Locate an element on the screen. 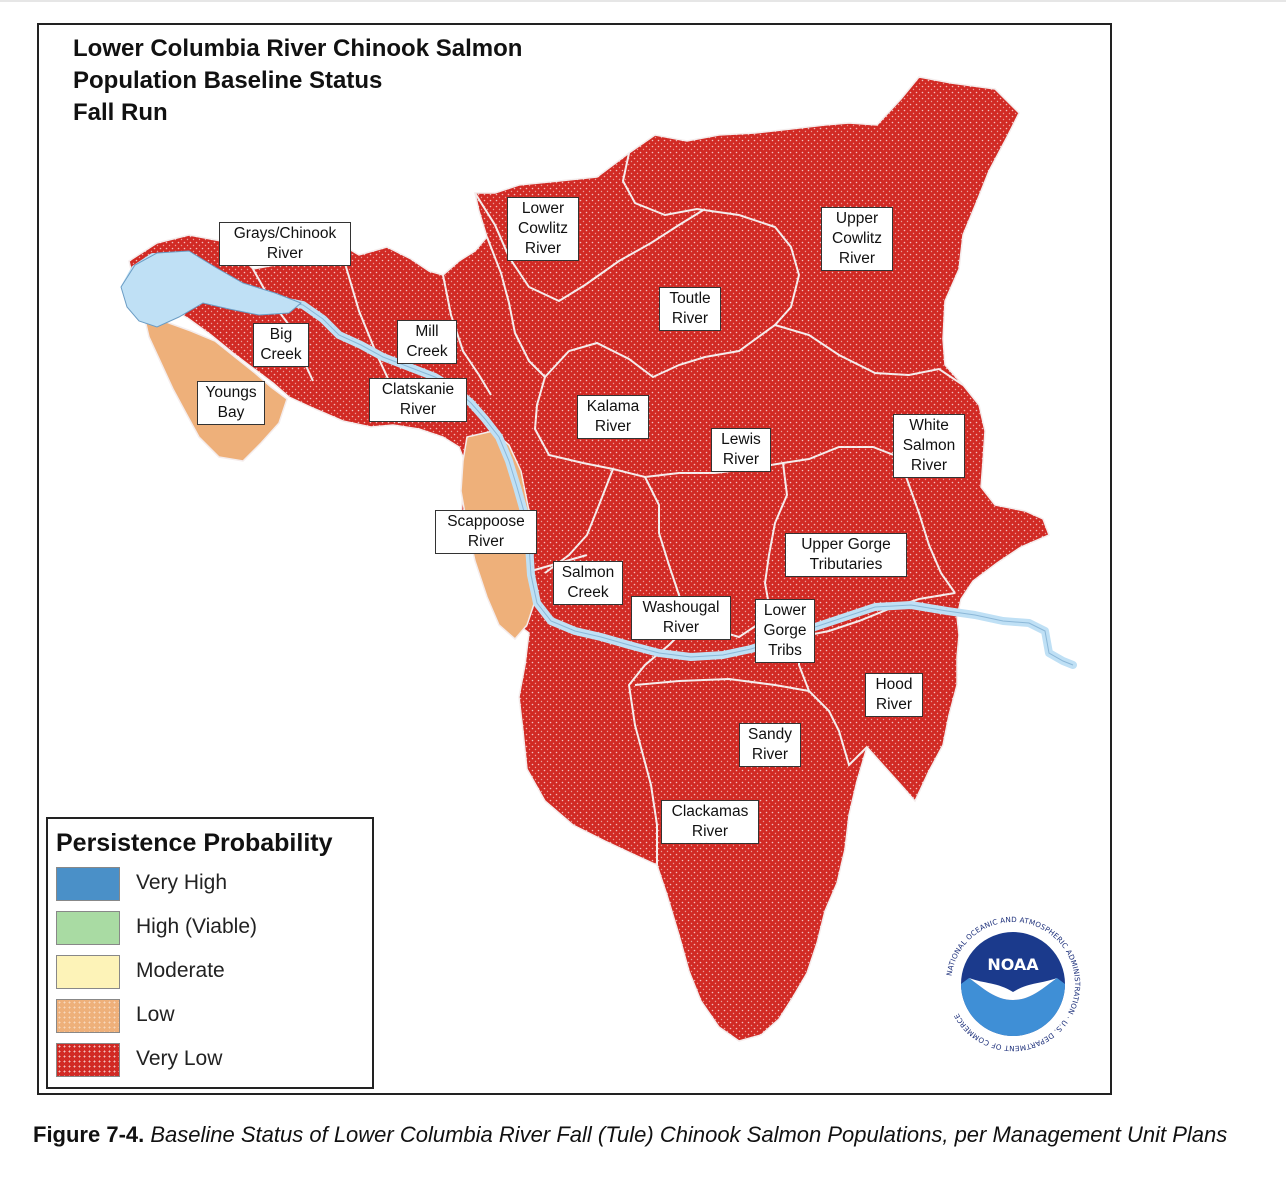 The height and width of the screenshot is (1202, 1286). legend-label: Very High is located at coordinates (182, 882).